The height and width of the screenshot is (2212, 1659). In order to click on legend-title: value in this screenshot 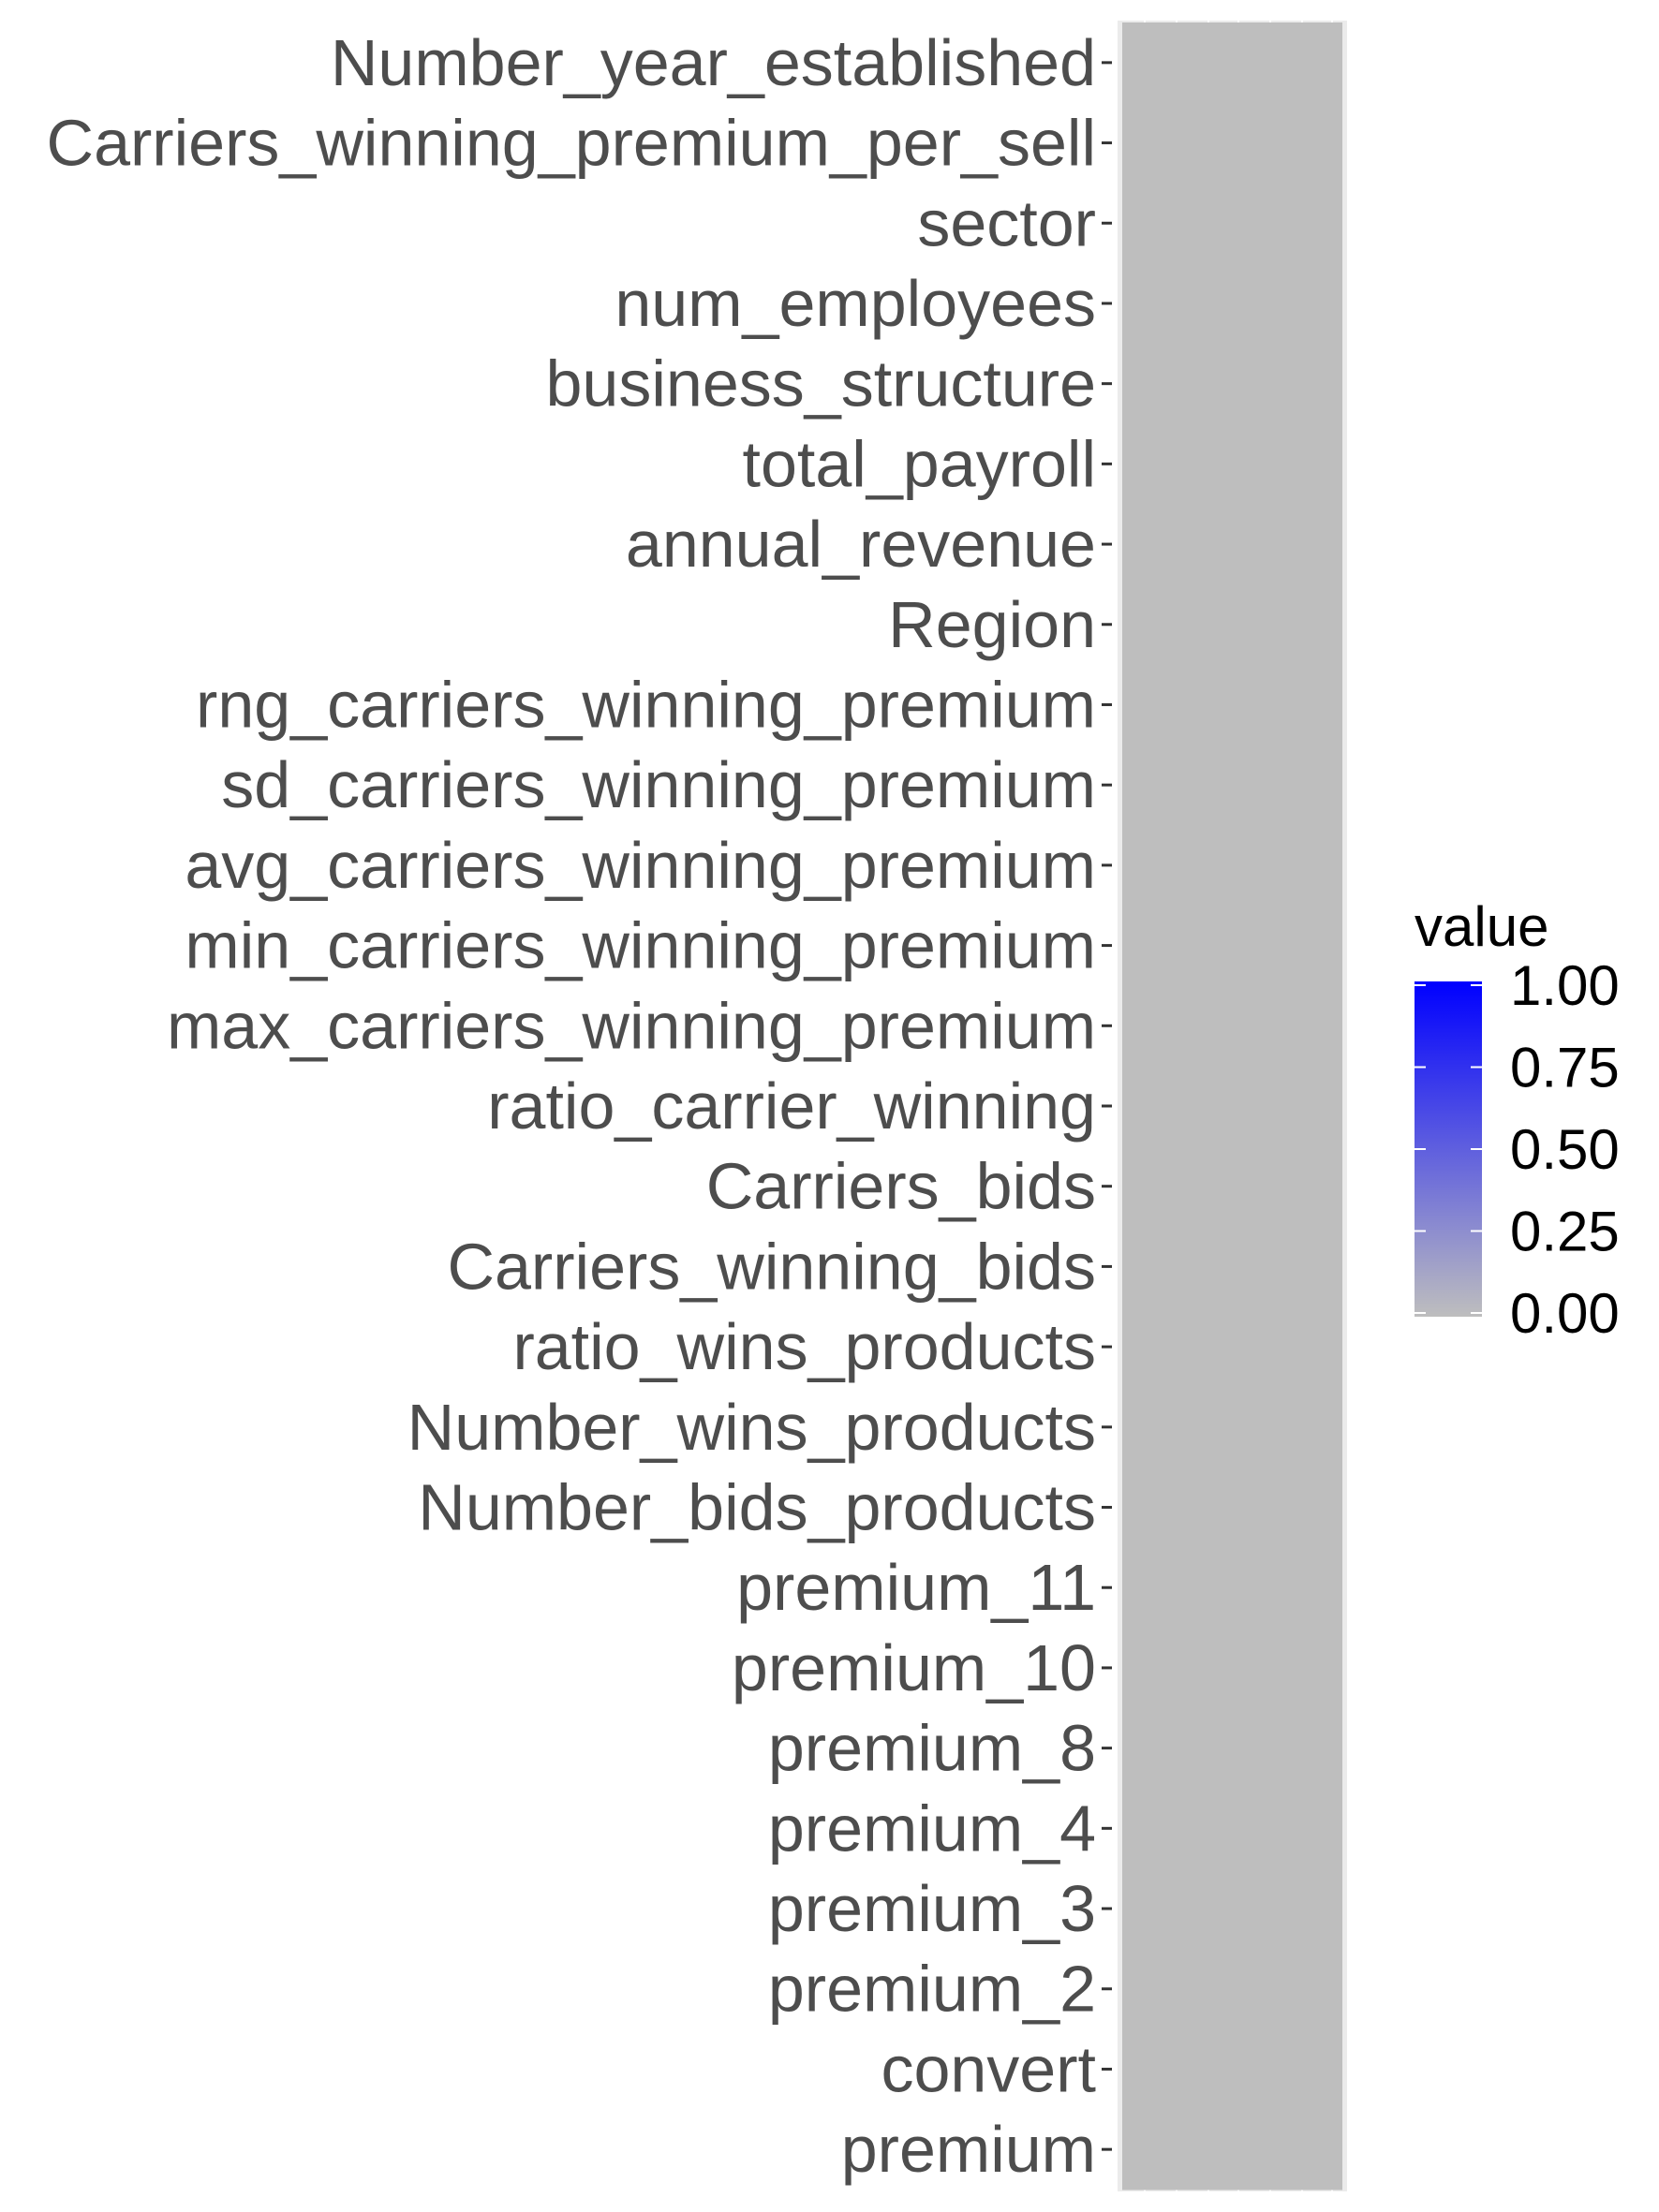, I will do `click(1481, 926)`.